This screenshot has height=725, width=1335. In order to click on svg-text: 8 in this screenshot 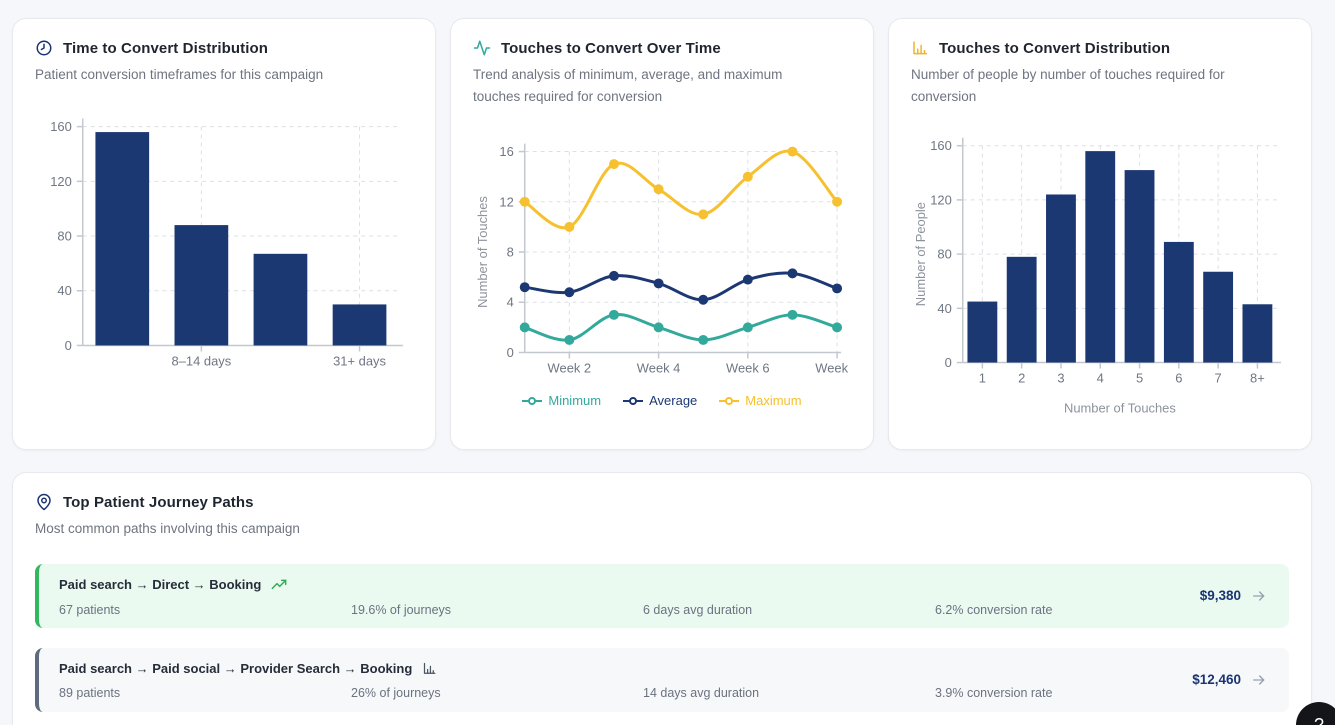, I will do `click(510, 252)`.